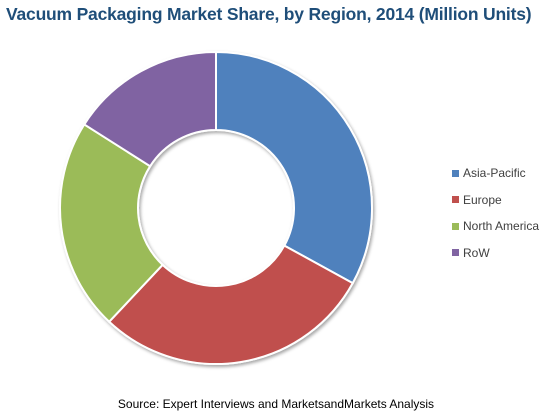 The height and width of the screenshot is (418, 552). I want to click on legend-label: RoW, so click(476, 252).